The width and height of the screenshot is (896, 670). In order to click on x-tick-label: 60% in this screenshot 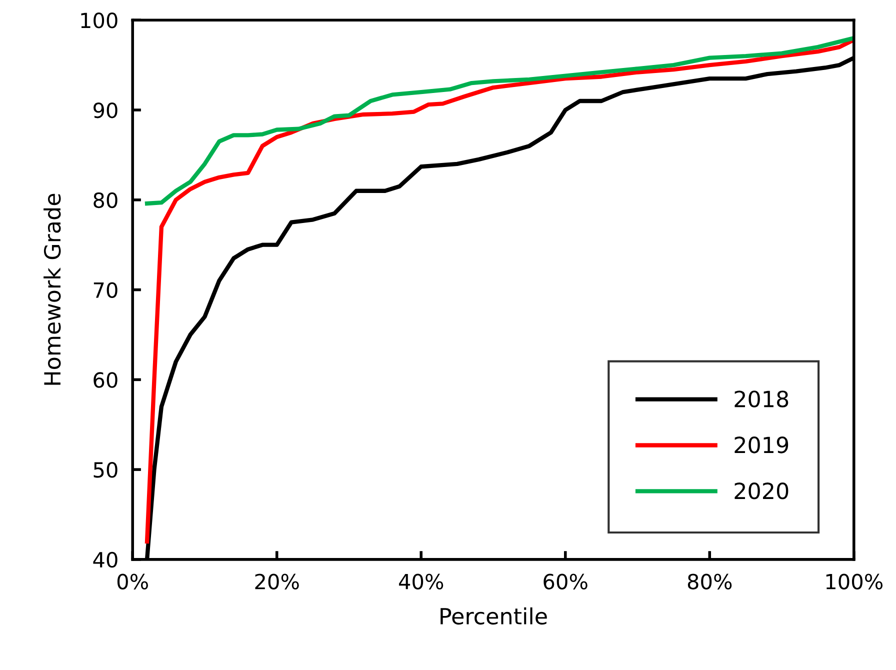, I will do `click(566, 582)`.